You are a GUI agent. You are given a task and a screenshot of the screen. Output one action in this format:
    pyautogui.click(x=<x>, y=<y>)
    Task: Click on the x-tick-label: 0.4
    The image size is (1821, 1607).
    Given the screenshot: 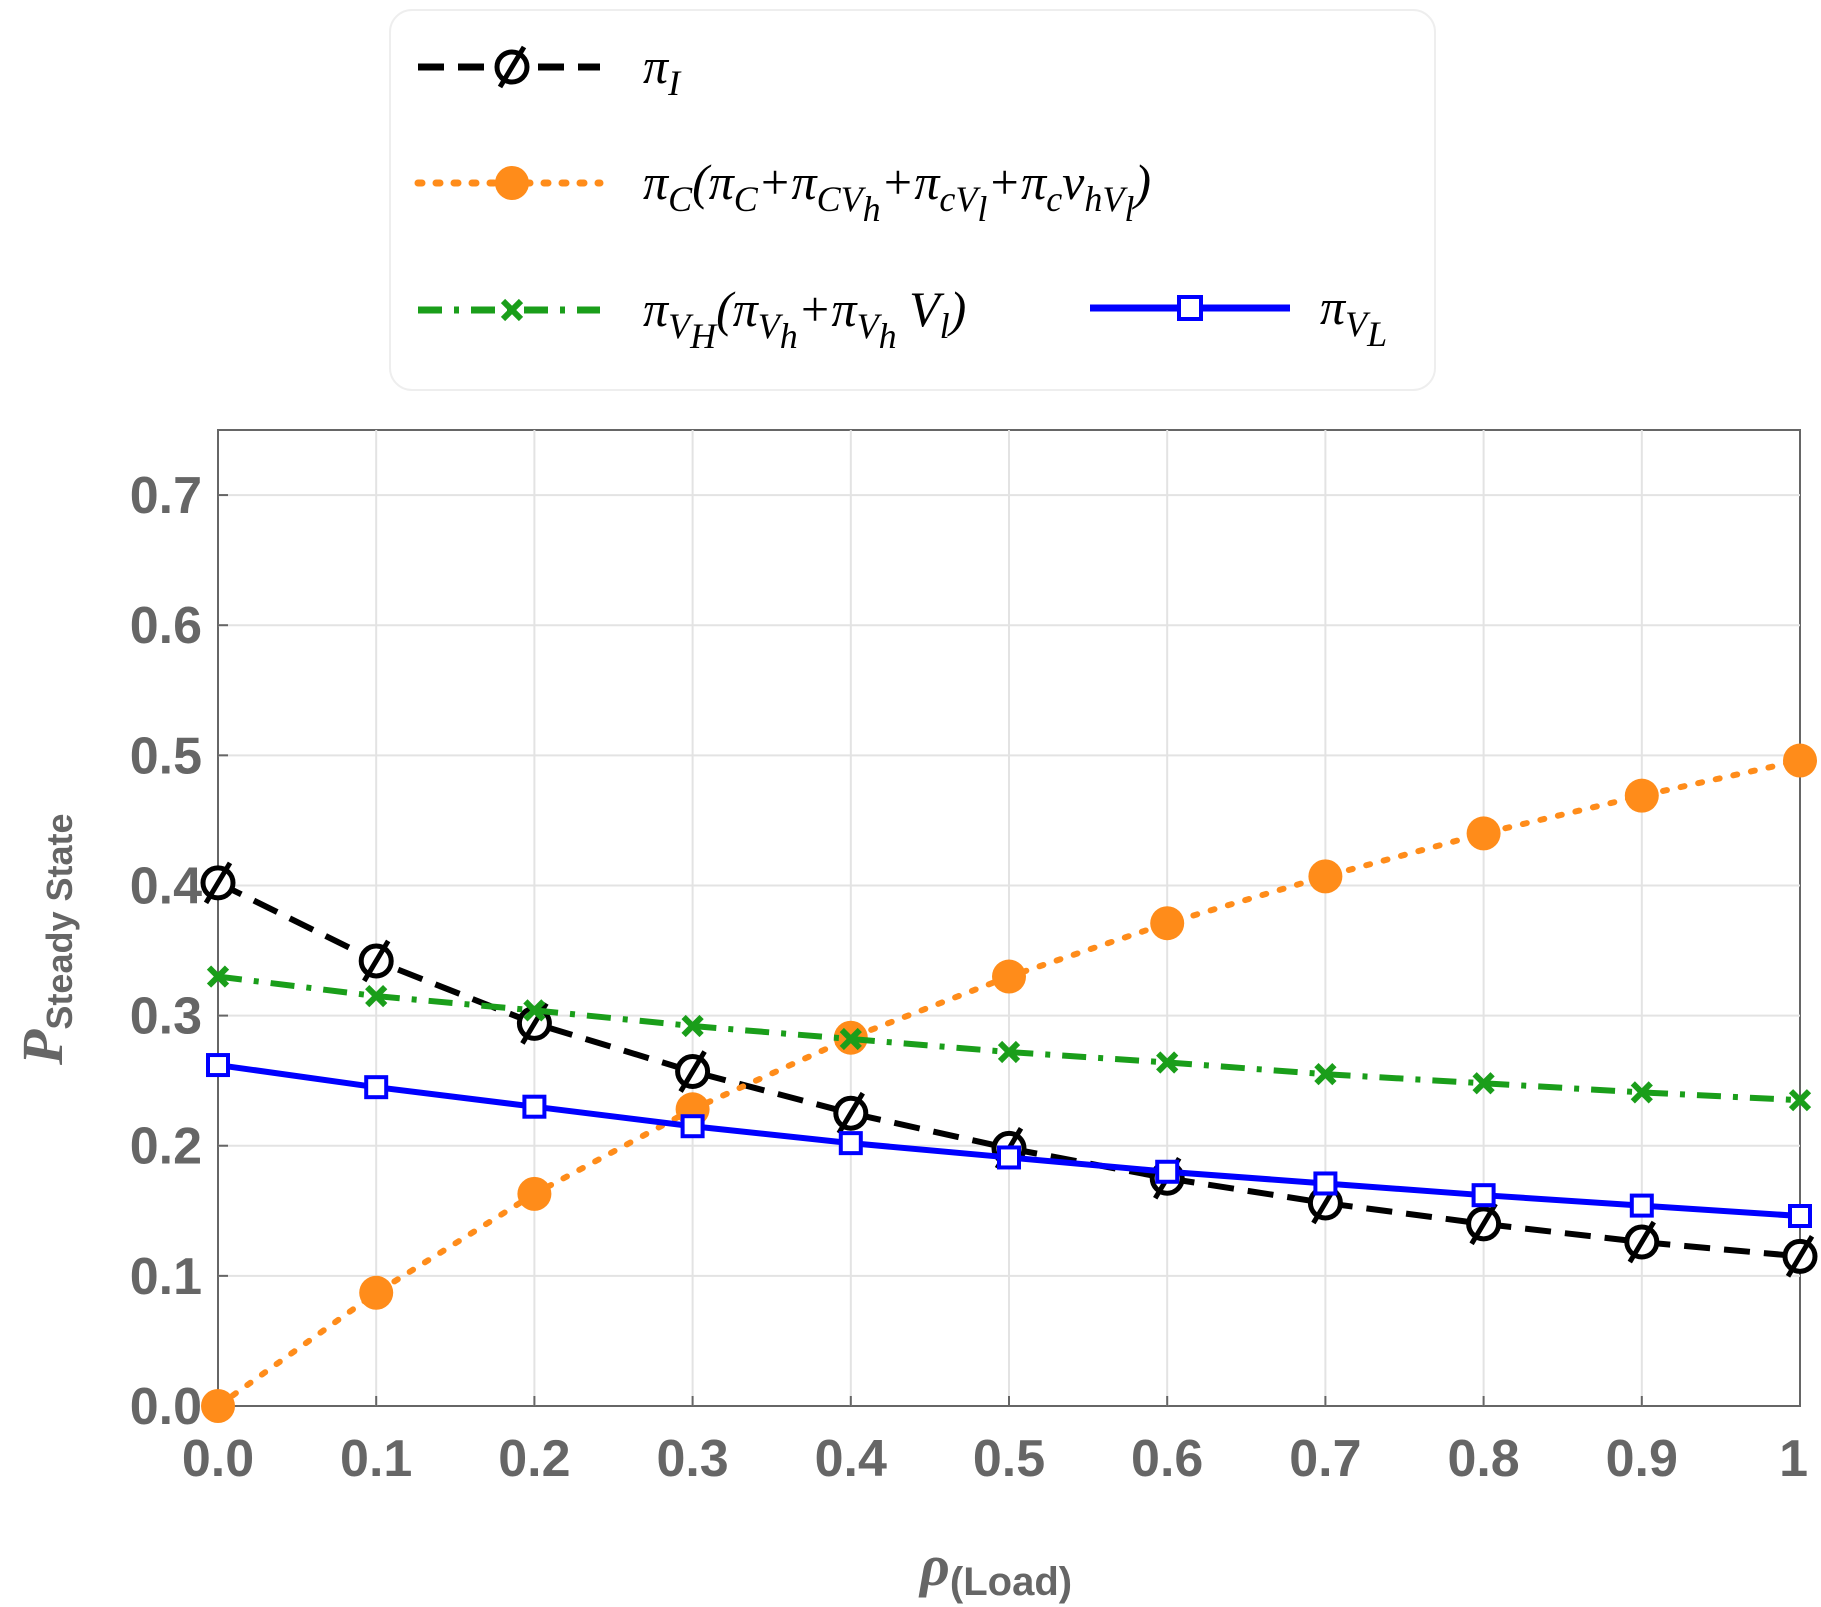 What is the action you would take?
    pyautogui.click(x=851, y=1459)
    